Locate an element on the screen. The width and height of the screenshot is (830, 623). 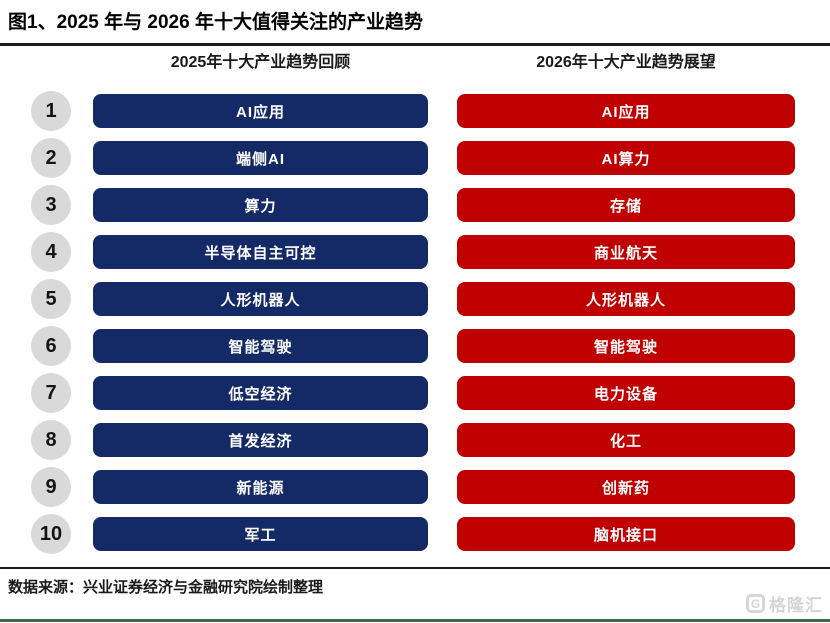
rank-badge: 4 is located at coordinates (51, 252).